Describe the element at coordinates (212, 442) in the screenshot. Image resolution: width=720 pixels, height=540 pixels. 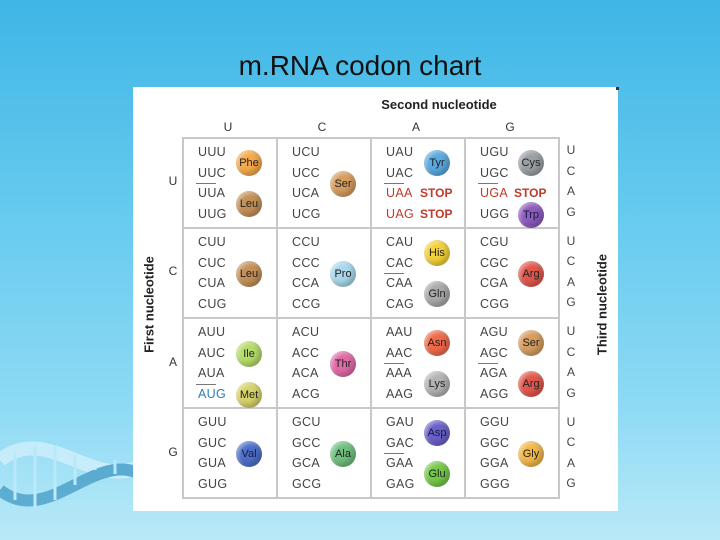
I see `codon-text: GUC` at that location.